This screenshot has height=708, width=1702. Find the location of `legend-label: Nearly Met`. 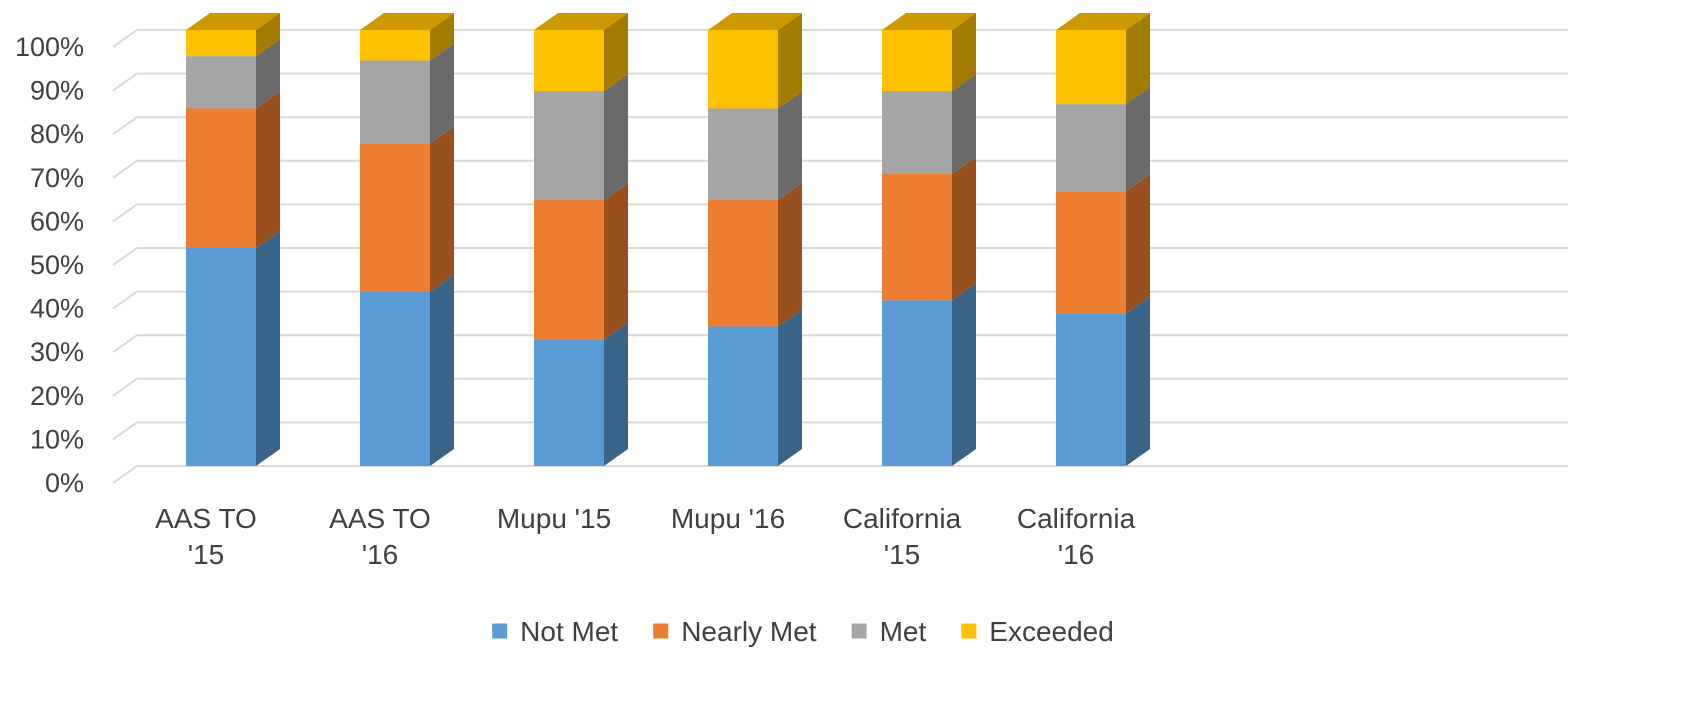

legend-label: Nearly Met is located at coordinates (749, 631).